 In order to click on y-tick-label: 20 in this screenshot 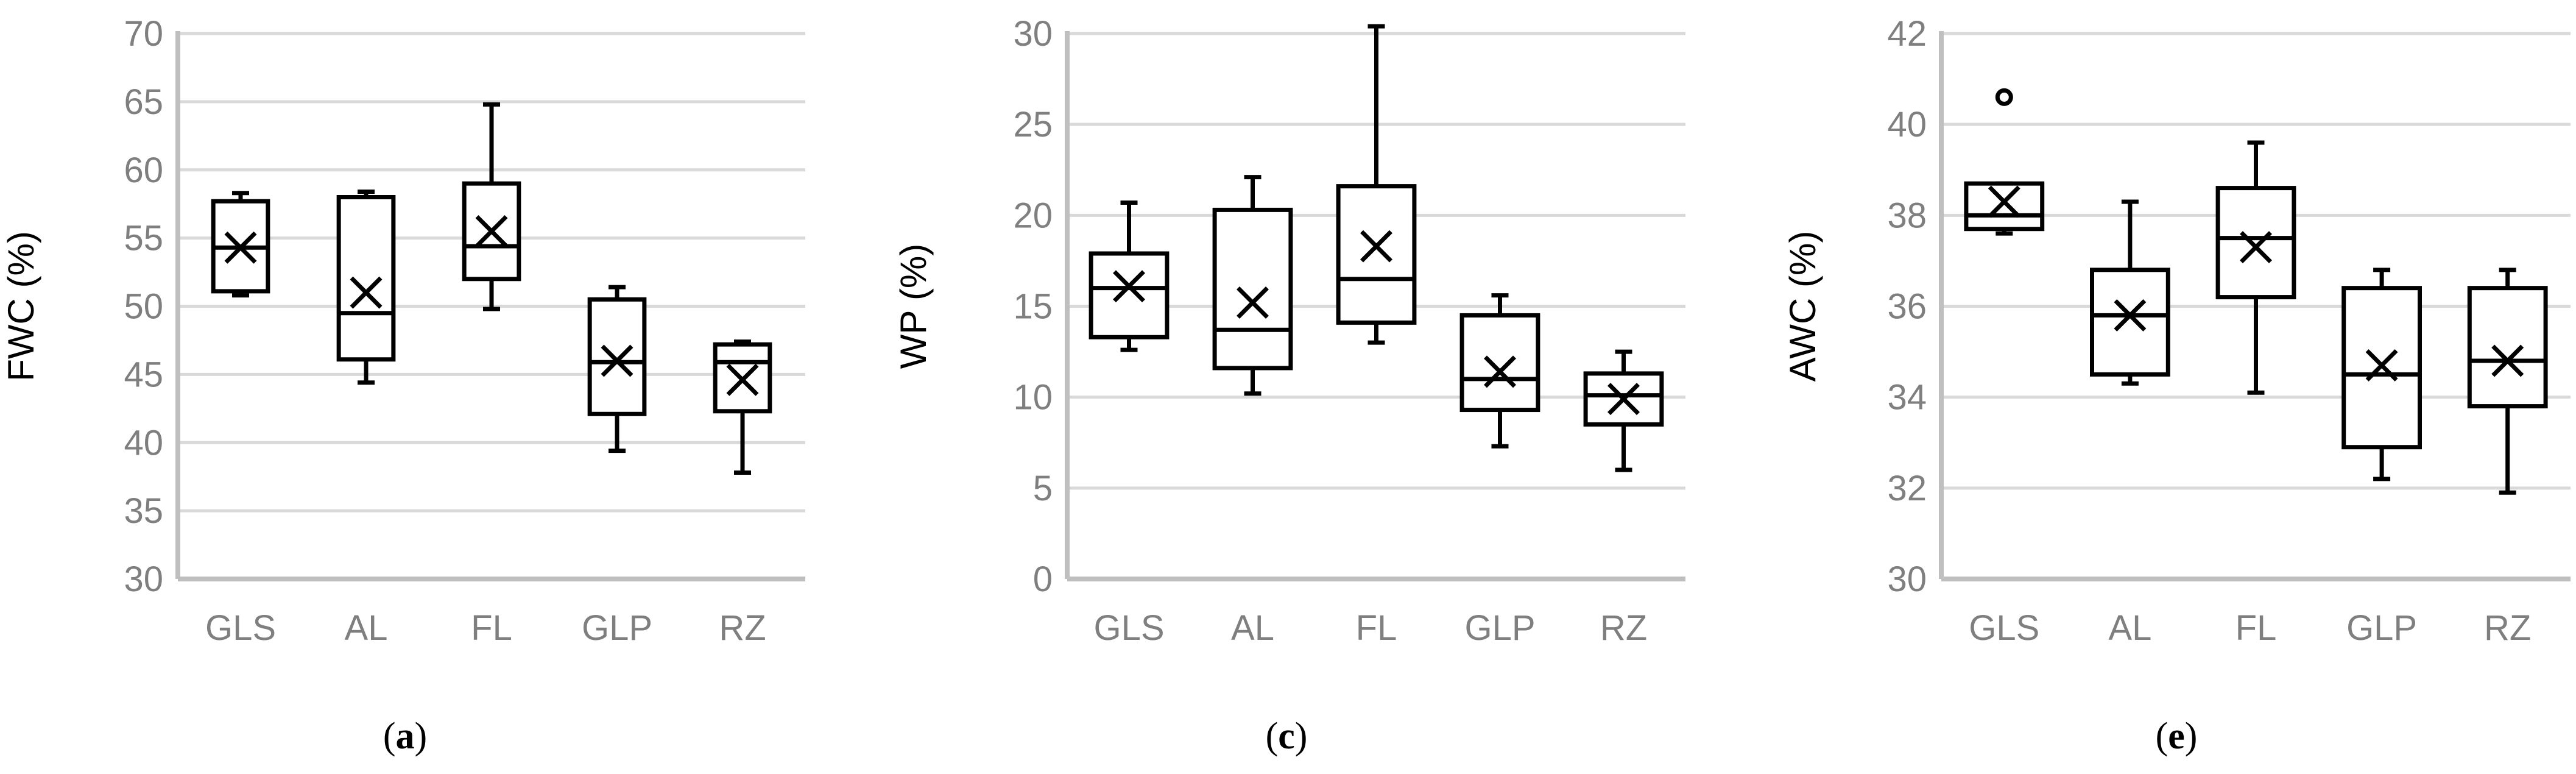, I will do `click(1033, 215)`.